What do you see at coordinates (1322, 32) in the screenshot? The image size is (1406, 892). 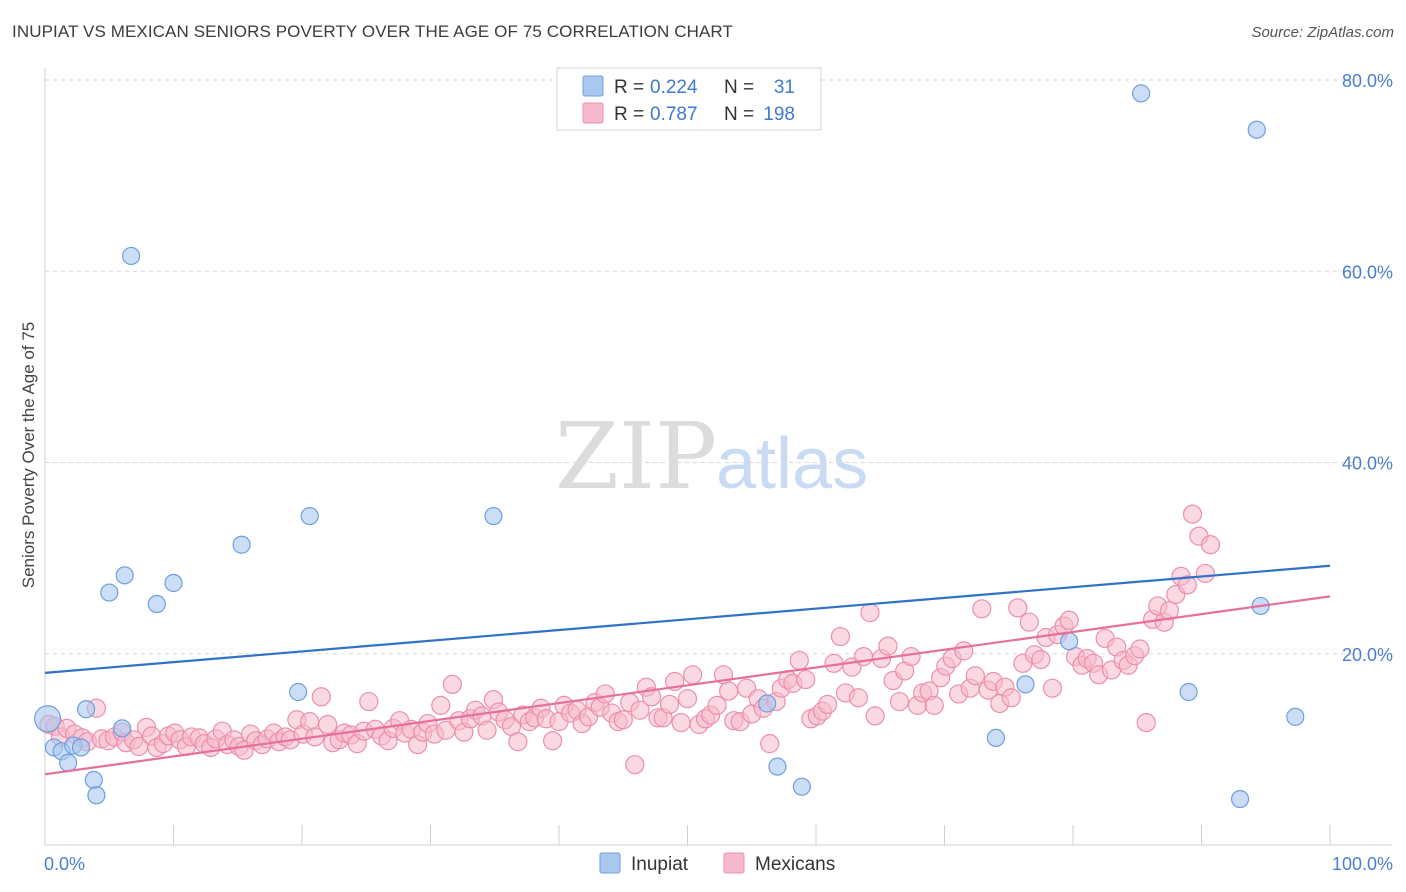 I see `chart-source: Source: ZipAtlas.com` at bounding box center [1322, 32].